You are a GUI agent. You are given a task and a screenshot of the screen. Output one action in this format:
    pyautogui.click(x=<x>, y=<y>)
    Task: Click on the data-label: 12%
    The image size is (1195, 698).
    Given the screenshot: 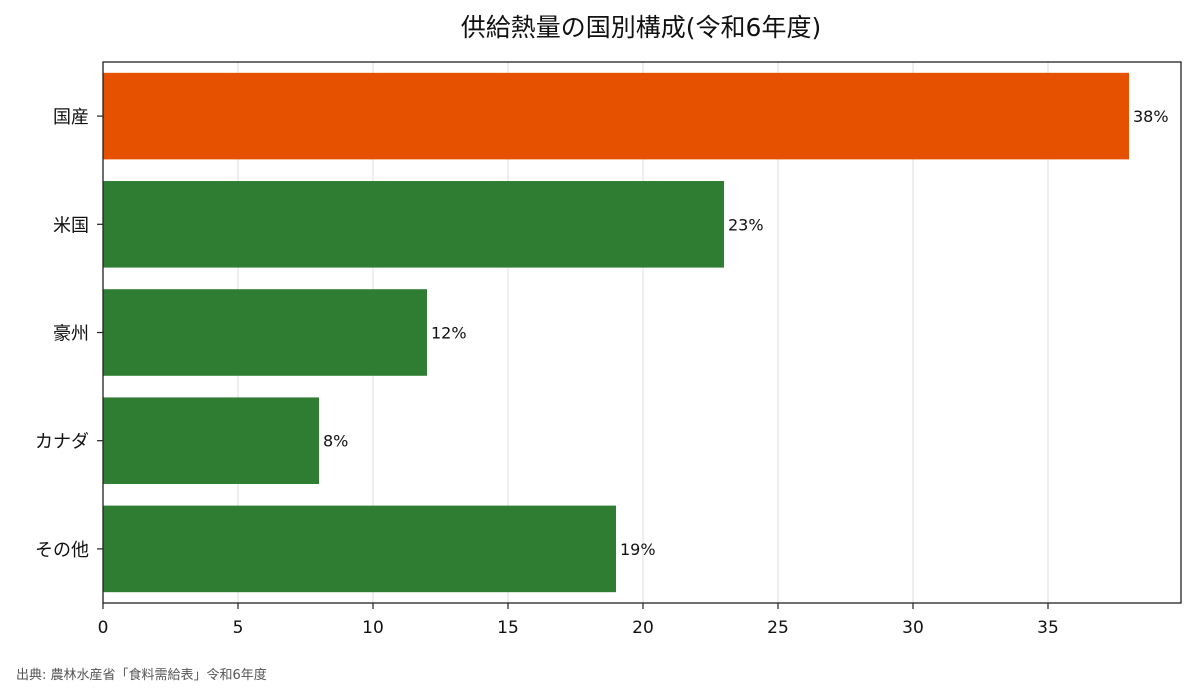 What is the action you would take?
    pyautogui.click(x=449, y=333)
    